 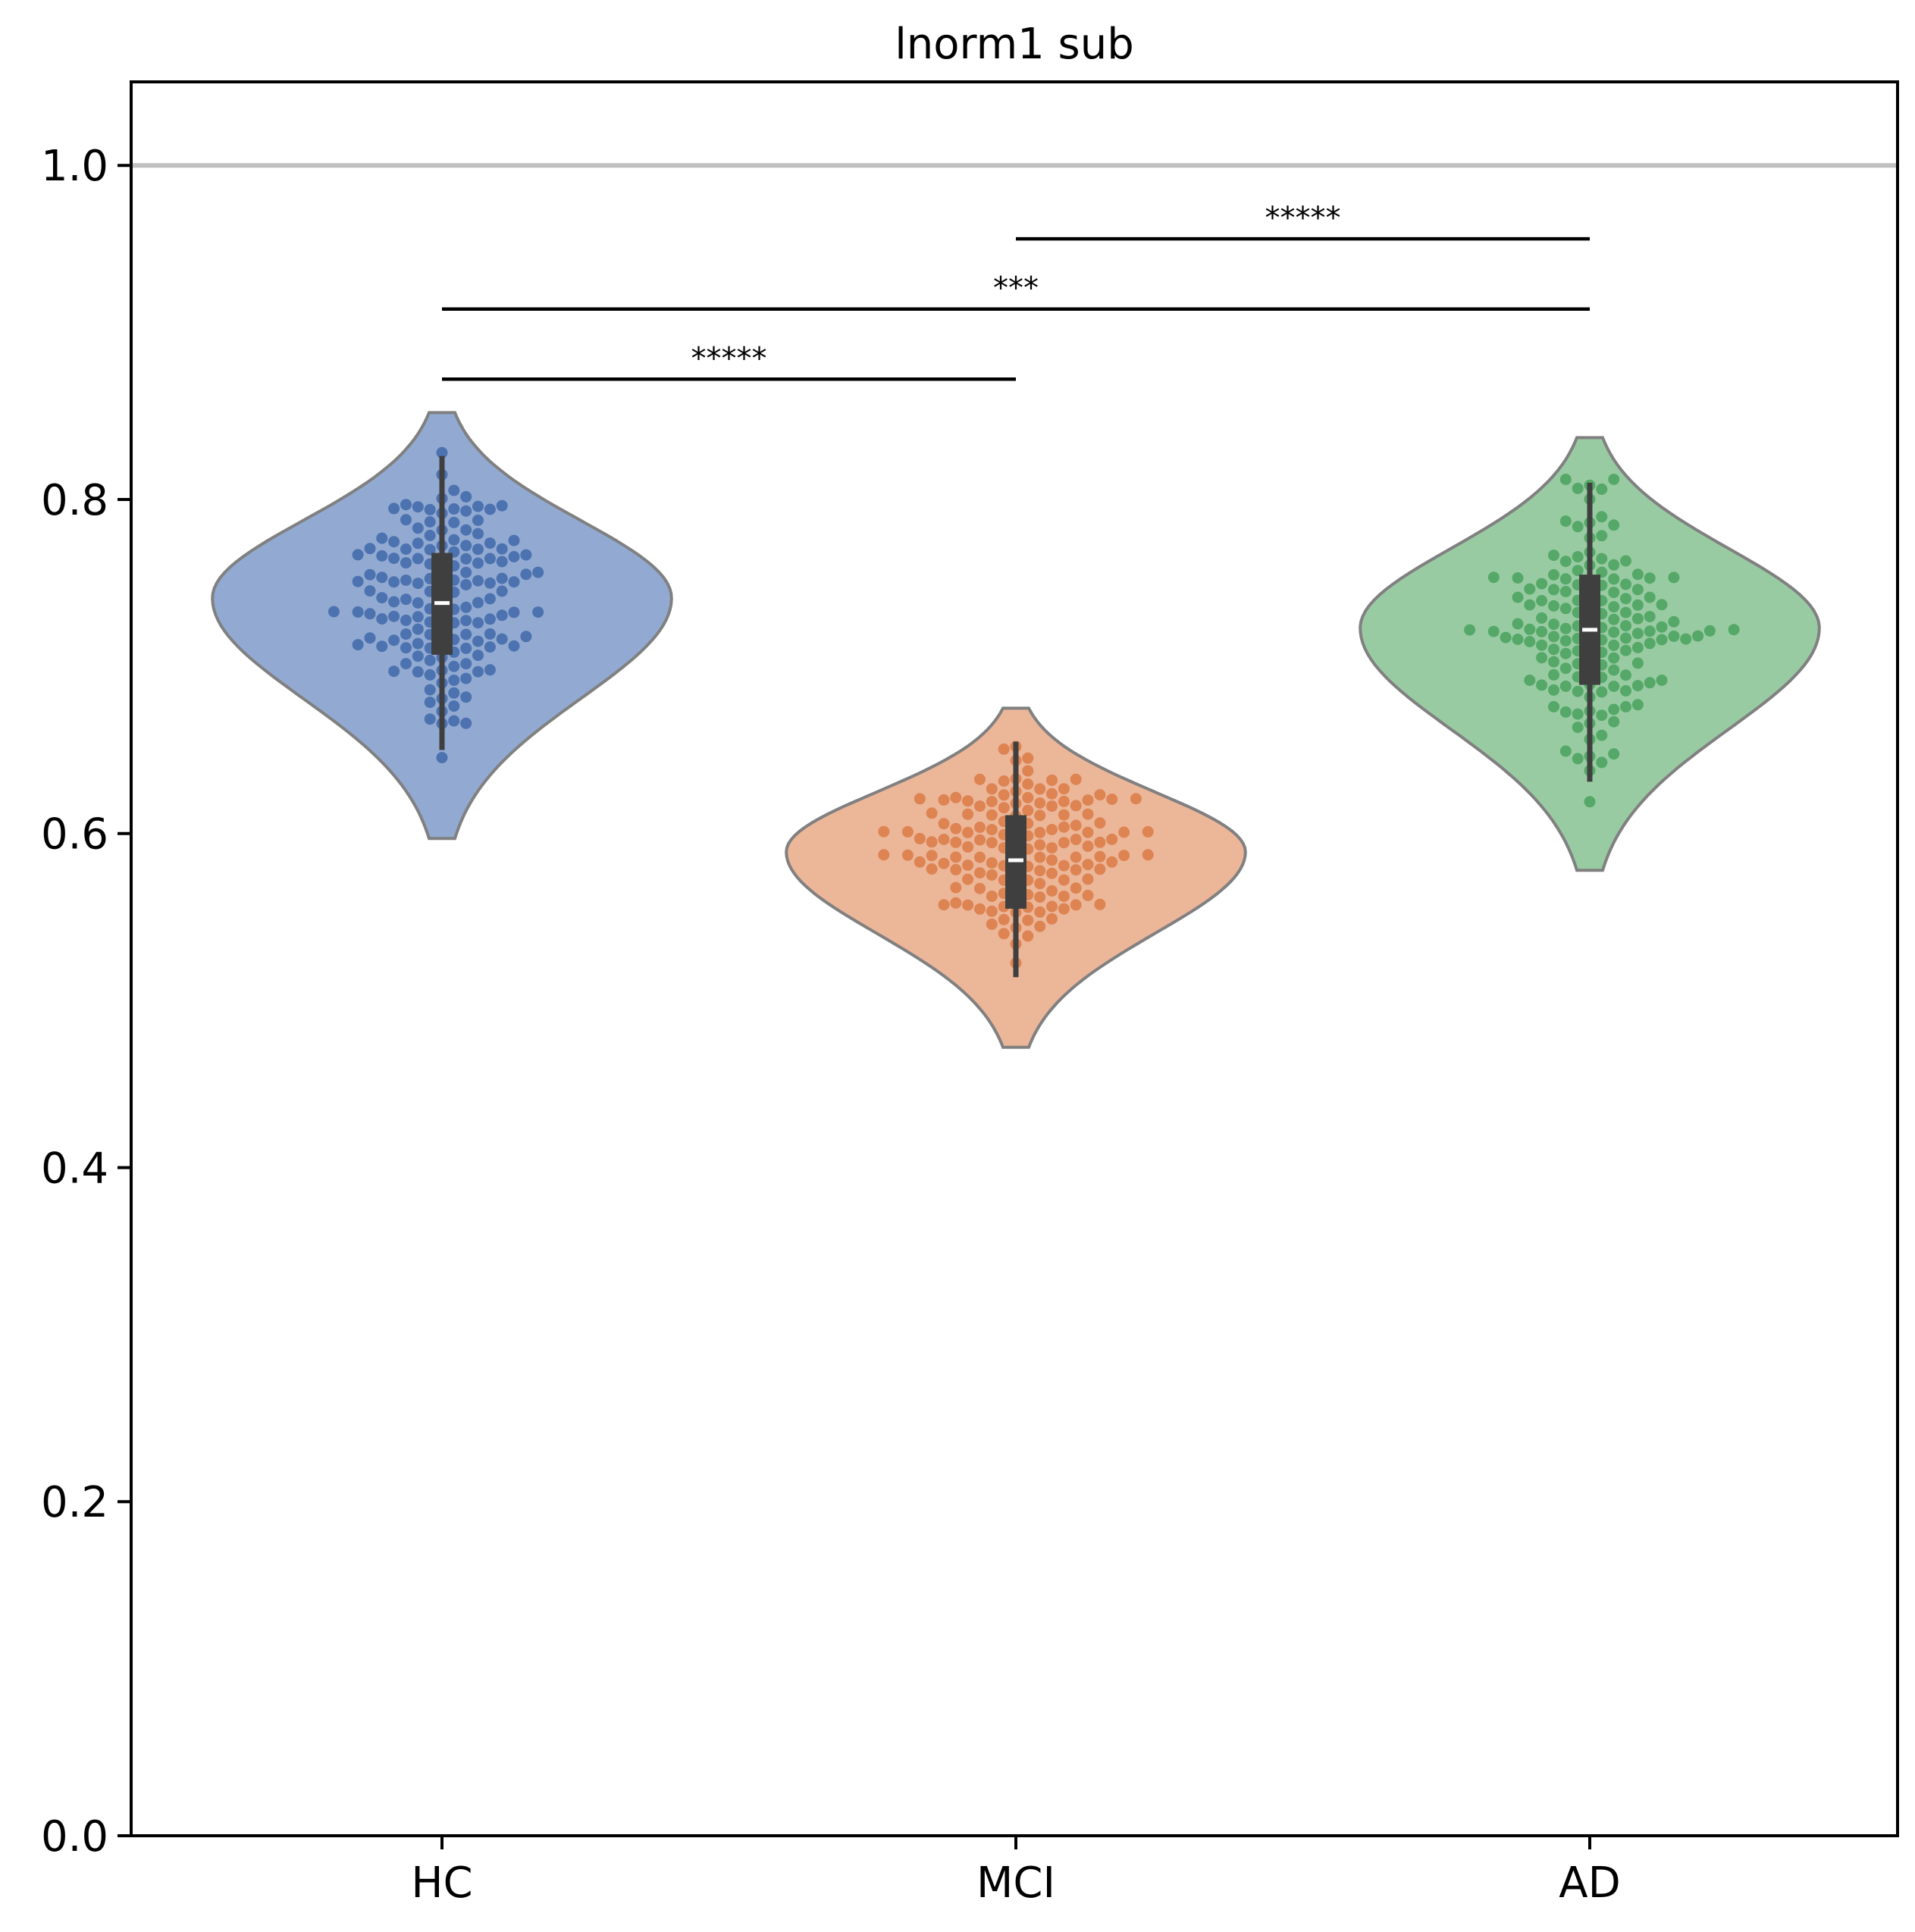 What do you see at coordinates (1015, 1883) in the screenshot?
I see `x-tick-label: MCI` at bounding box center [1015, 1883].